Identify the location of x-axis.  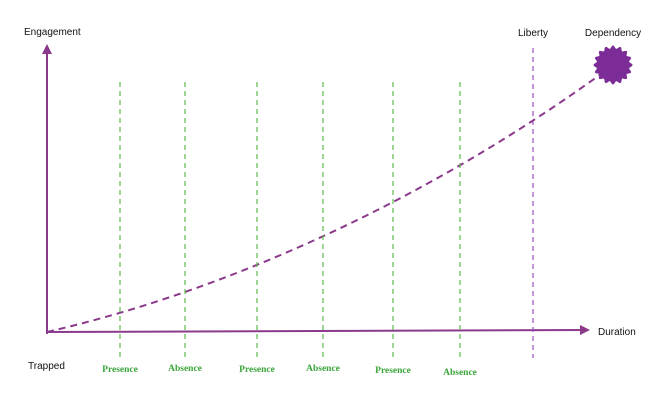
(317, 330).